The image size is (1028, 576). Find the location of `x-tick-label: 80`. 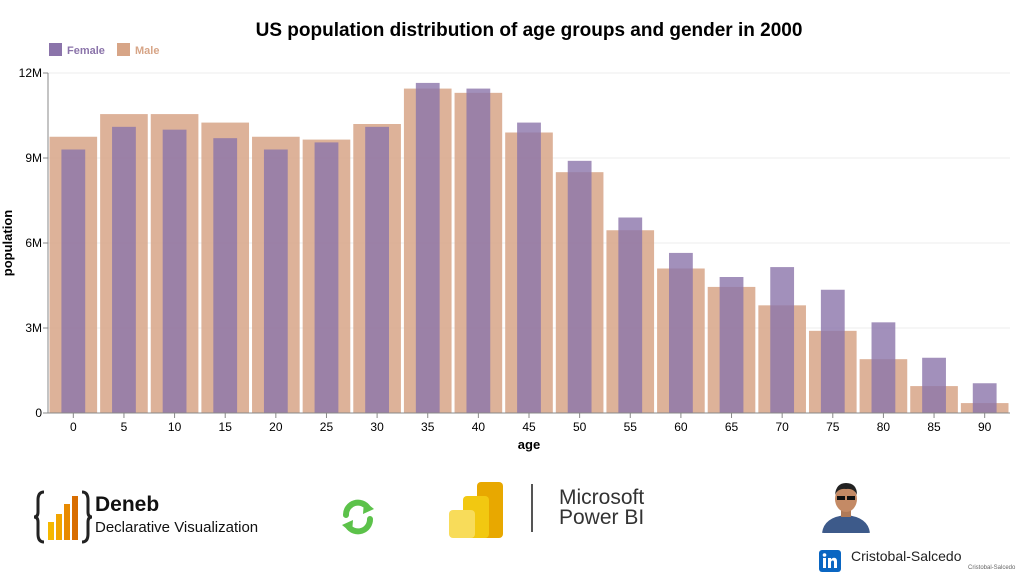

x-tick-label: 80 is located at coordinates (884, 427).